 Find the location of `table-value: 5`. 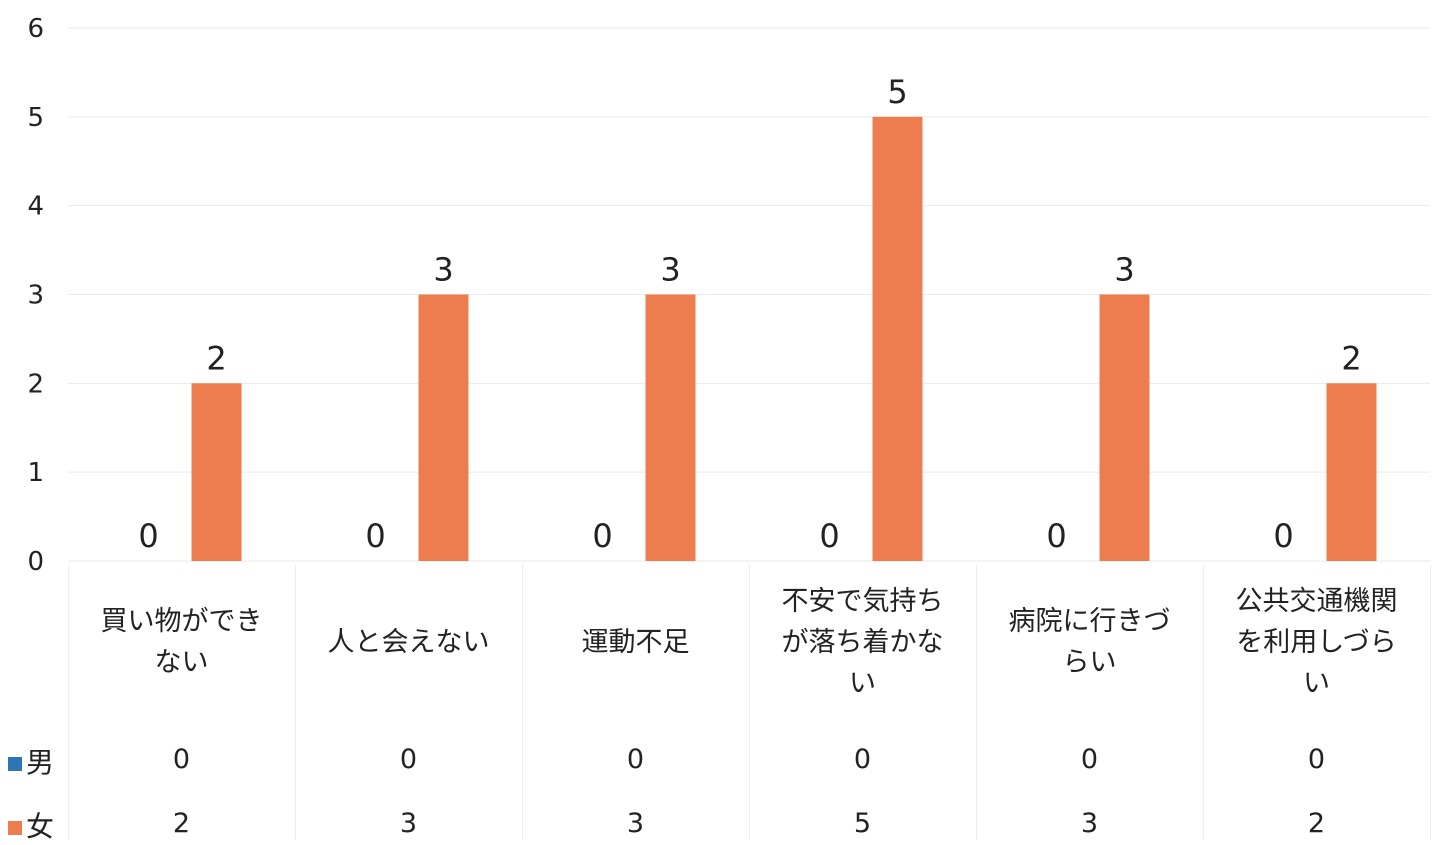

table-value: 5 is located at coordinates (862, 823).